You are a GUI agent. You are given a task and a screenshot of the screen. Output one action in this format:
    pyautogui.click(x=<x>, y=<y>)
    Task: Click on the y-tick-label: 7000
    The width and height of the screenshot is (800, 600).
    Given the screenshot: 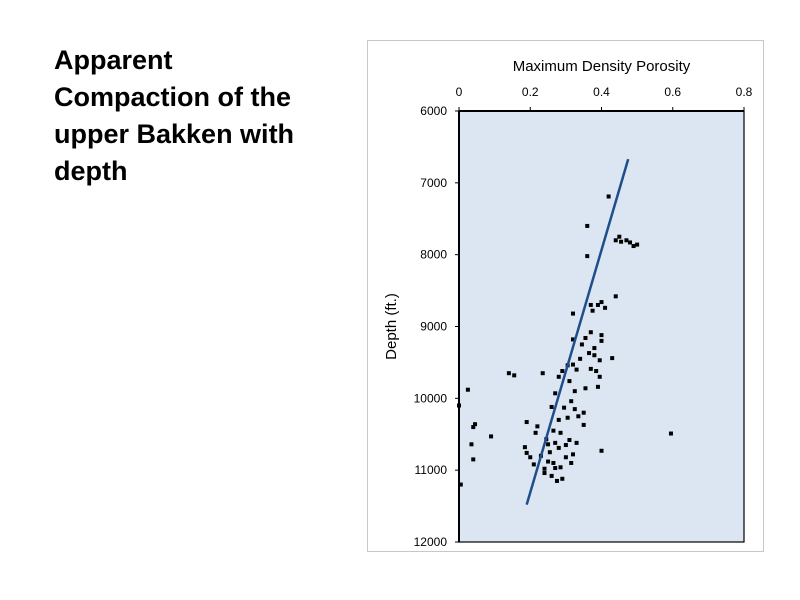 What is the action you would take?
    pyautogui.click(x=433, y=183)
    